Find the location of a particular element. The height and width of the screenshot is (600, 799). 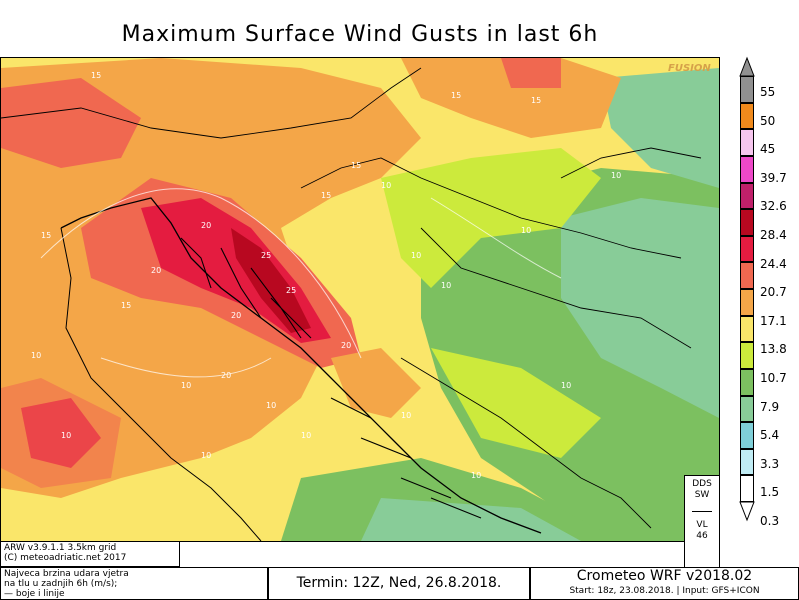

field-lightgreen-east is located at coordinates (640, 308).